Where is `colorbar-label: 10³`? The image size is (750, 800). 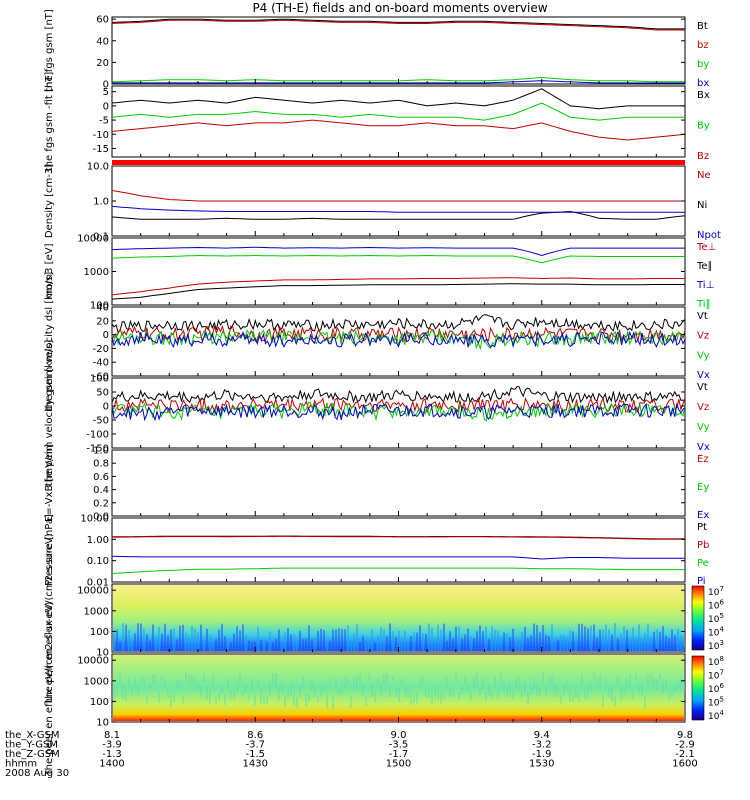
colorbar-label: 10³ is located at coordinates (716, 645).